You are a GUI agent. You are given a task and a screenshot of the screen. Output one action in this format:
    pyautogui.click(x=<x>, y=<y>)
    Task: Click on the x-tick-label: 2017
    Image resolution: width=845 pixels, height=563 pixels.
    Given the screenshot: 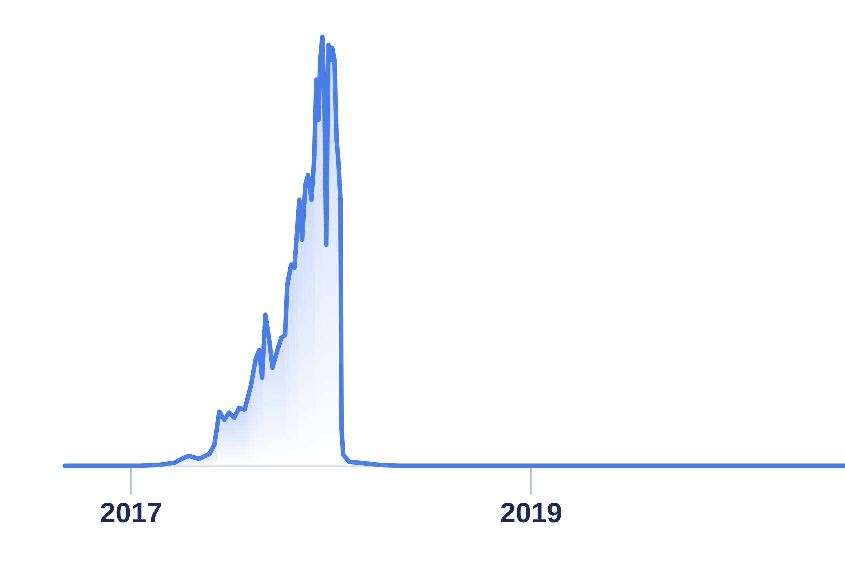 What is the action you would take?
    pyautogui.click(x=131, y=513)
    